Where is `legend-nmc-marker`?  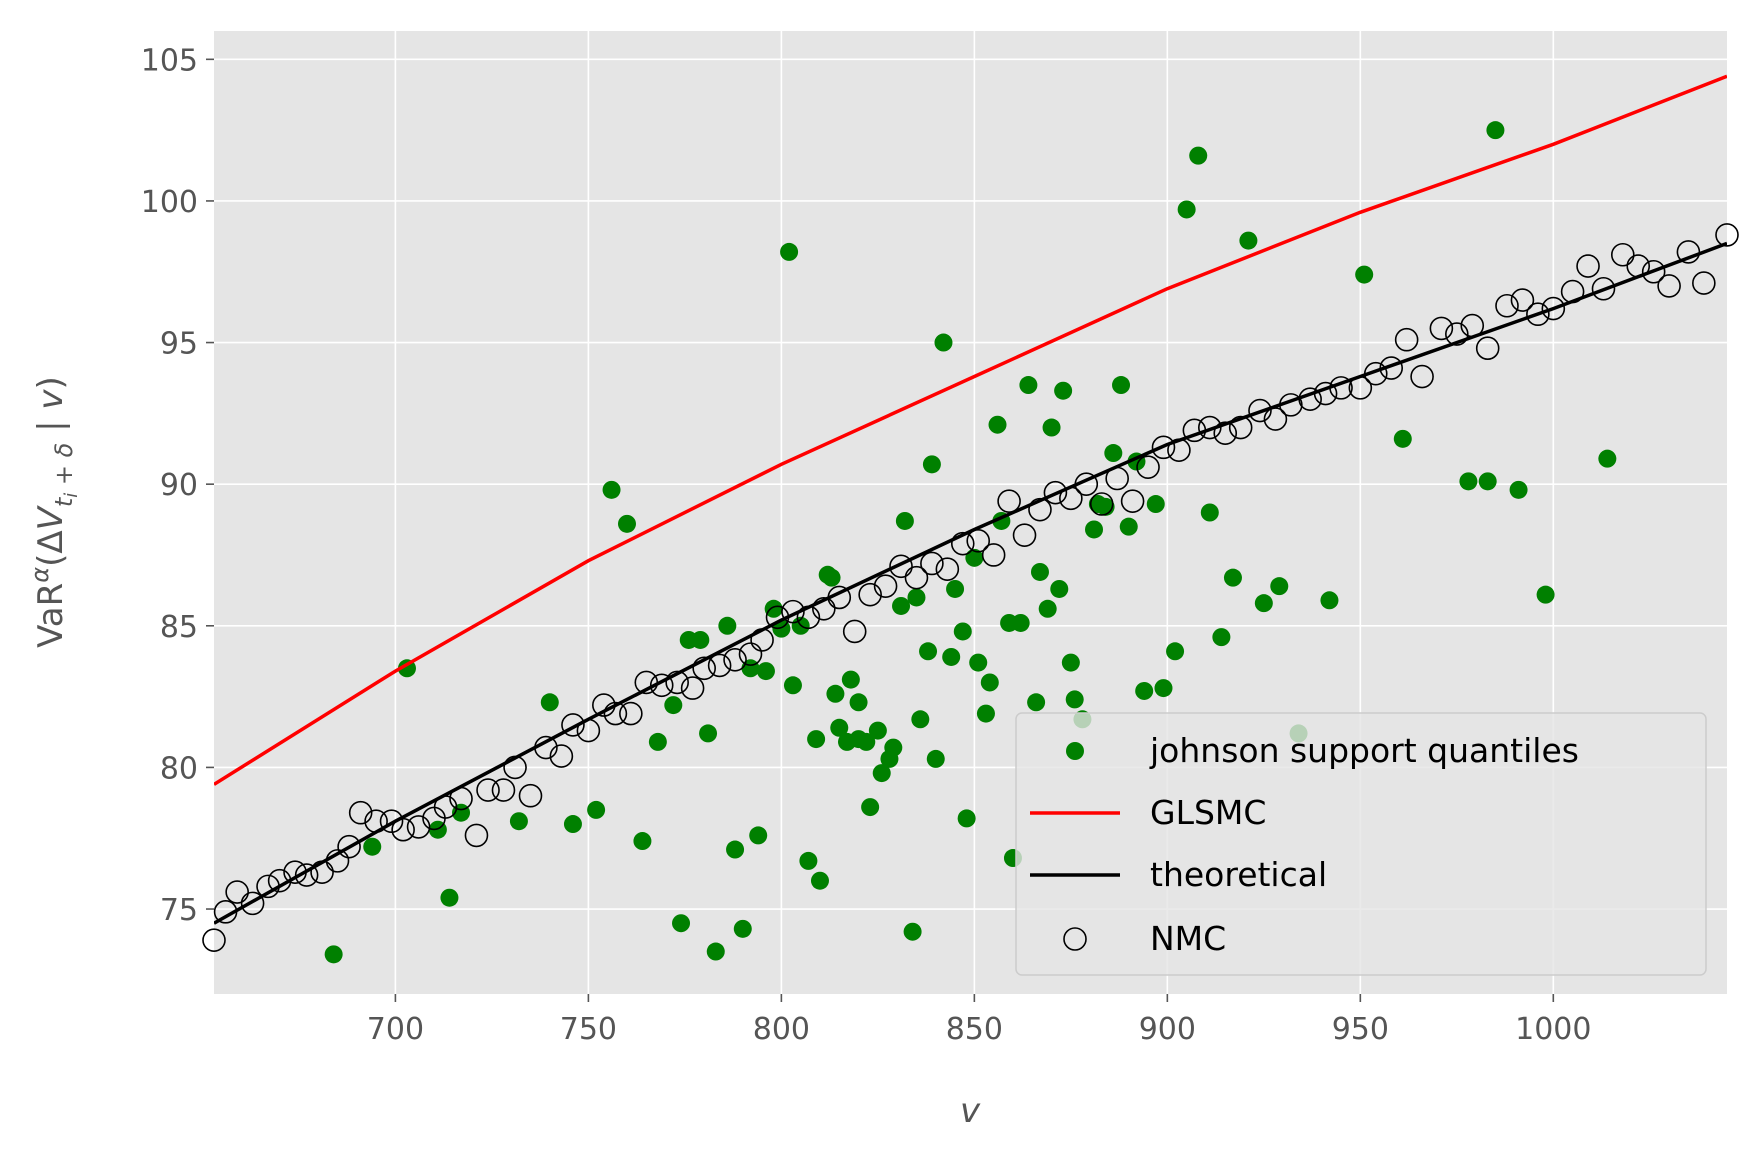 legend-nmc-marker is located at coordinates (1075, 939).